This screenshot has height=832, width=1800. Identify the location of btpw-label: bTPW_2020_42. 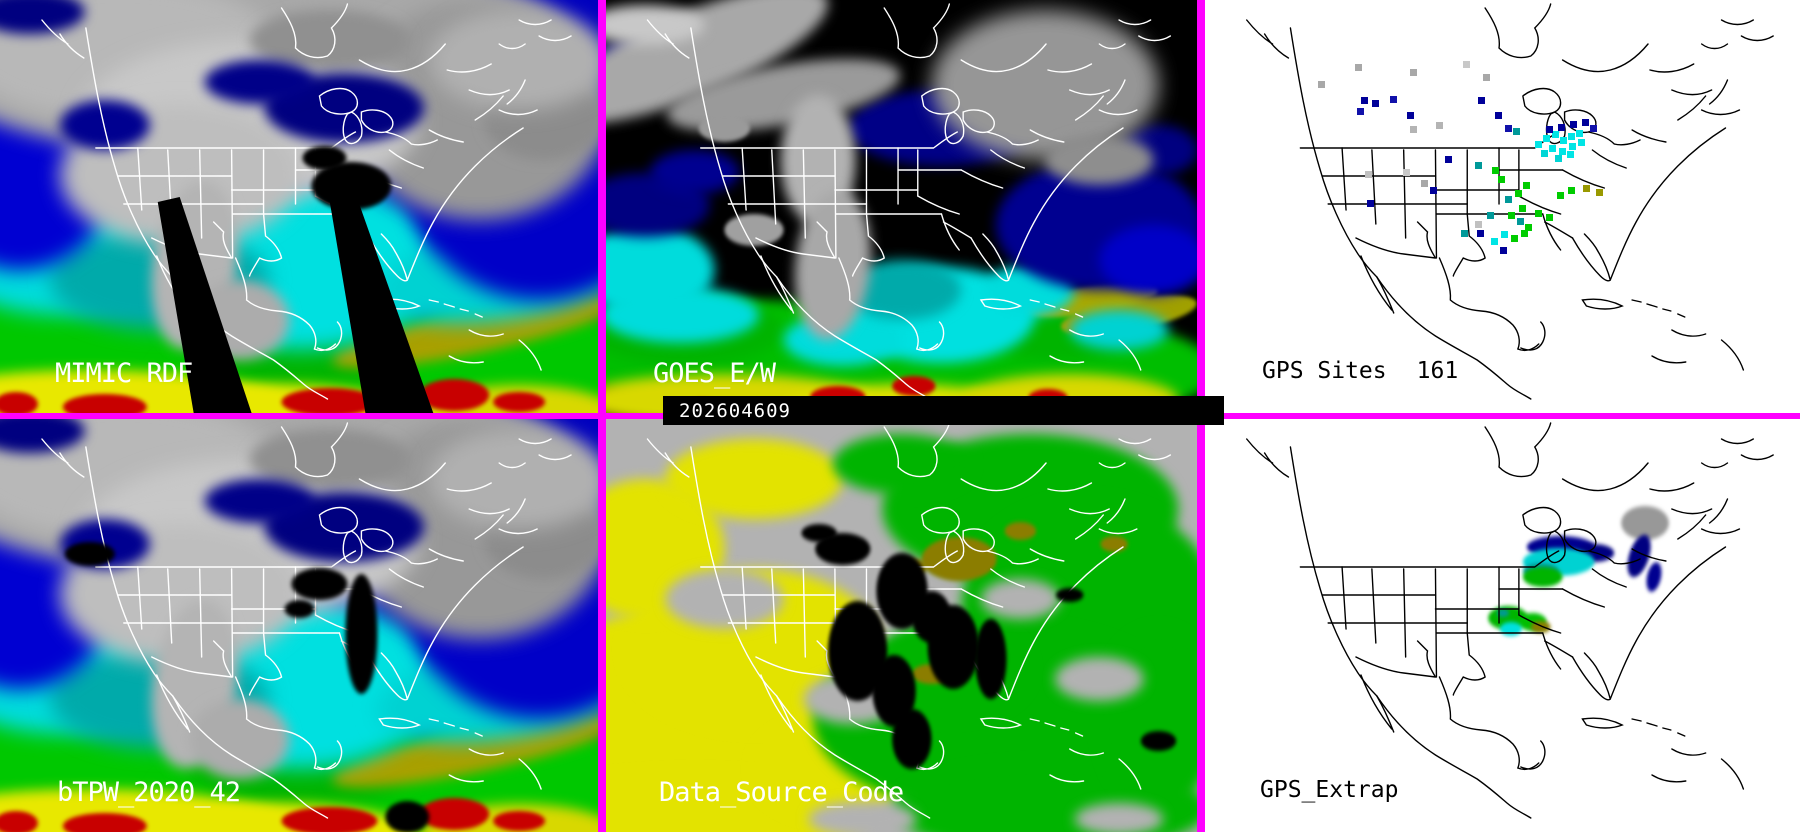
(149, 792).